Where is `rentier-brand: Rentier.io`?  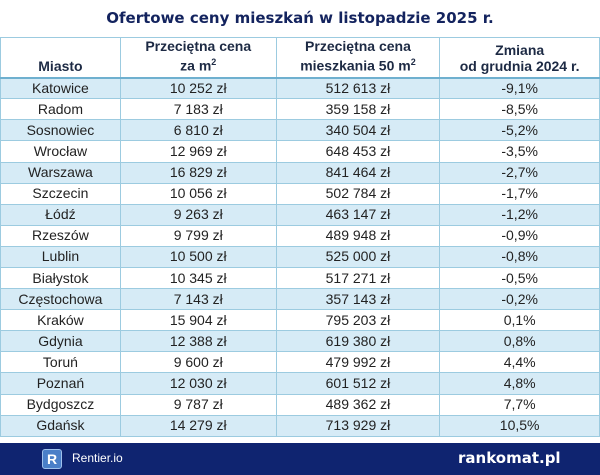
rentier-brand: Rentier.io is located at coordinates (97, 458).